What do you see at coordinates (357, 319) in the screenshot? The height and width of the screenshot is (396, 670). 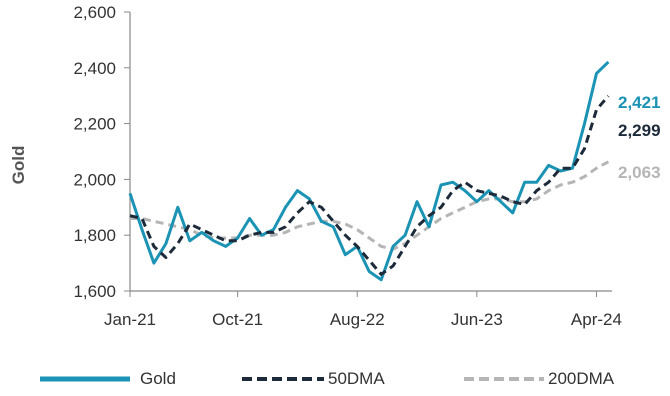 I see `x-tick-label: Aug-22` at bounding box center [357, 319].